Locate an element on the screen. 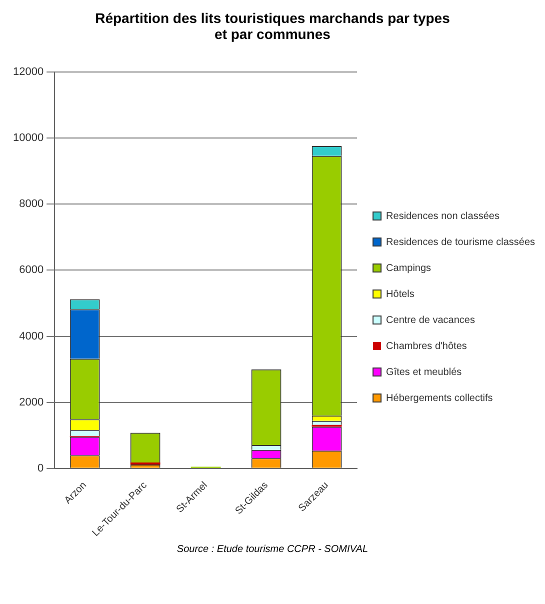 This screenshot has height=604, width=545. y-tick-label: 6000 is located at coordinates (31, 270).